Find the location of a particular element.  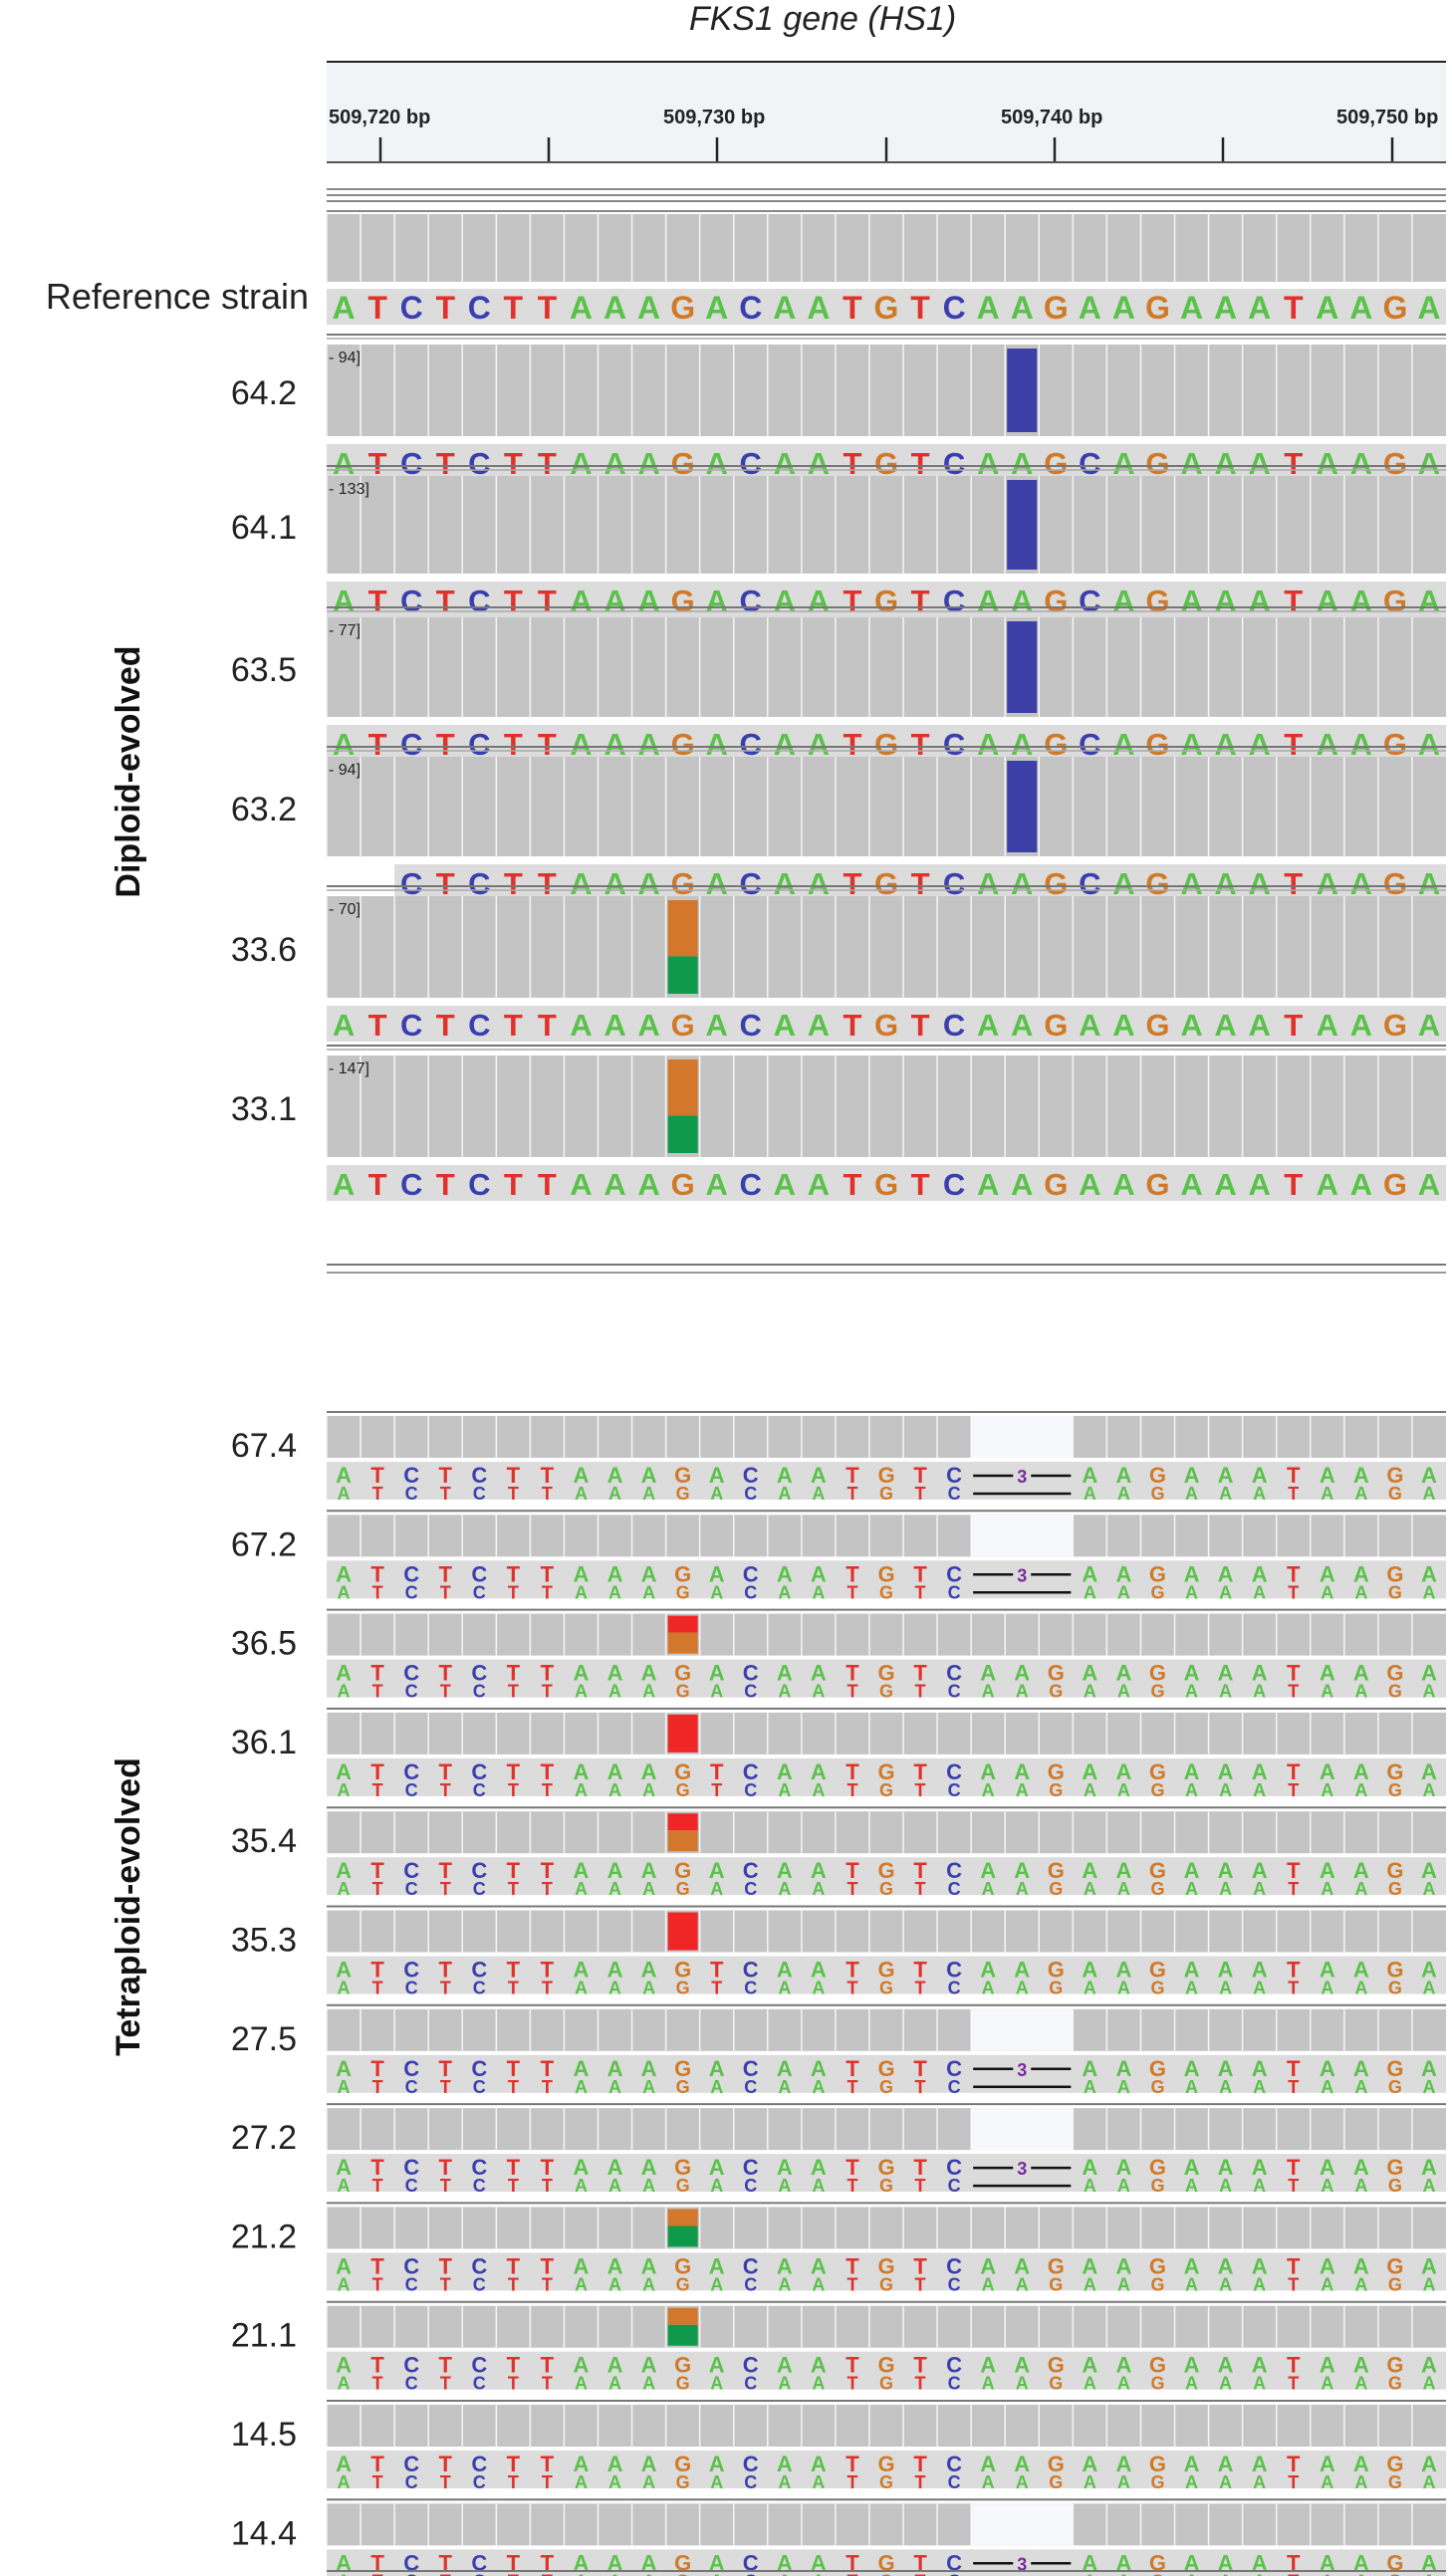

sample-label: 36.5 is located at coordinates (264, 1644).